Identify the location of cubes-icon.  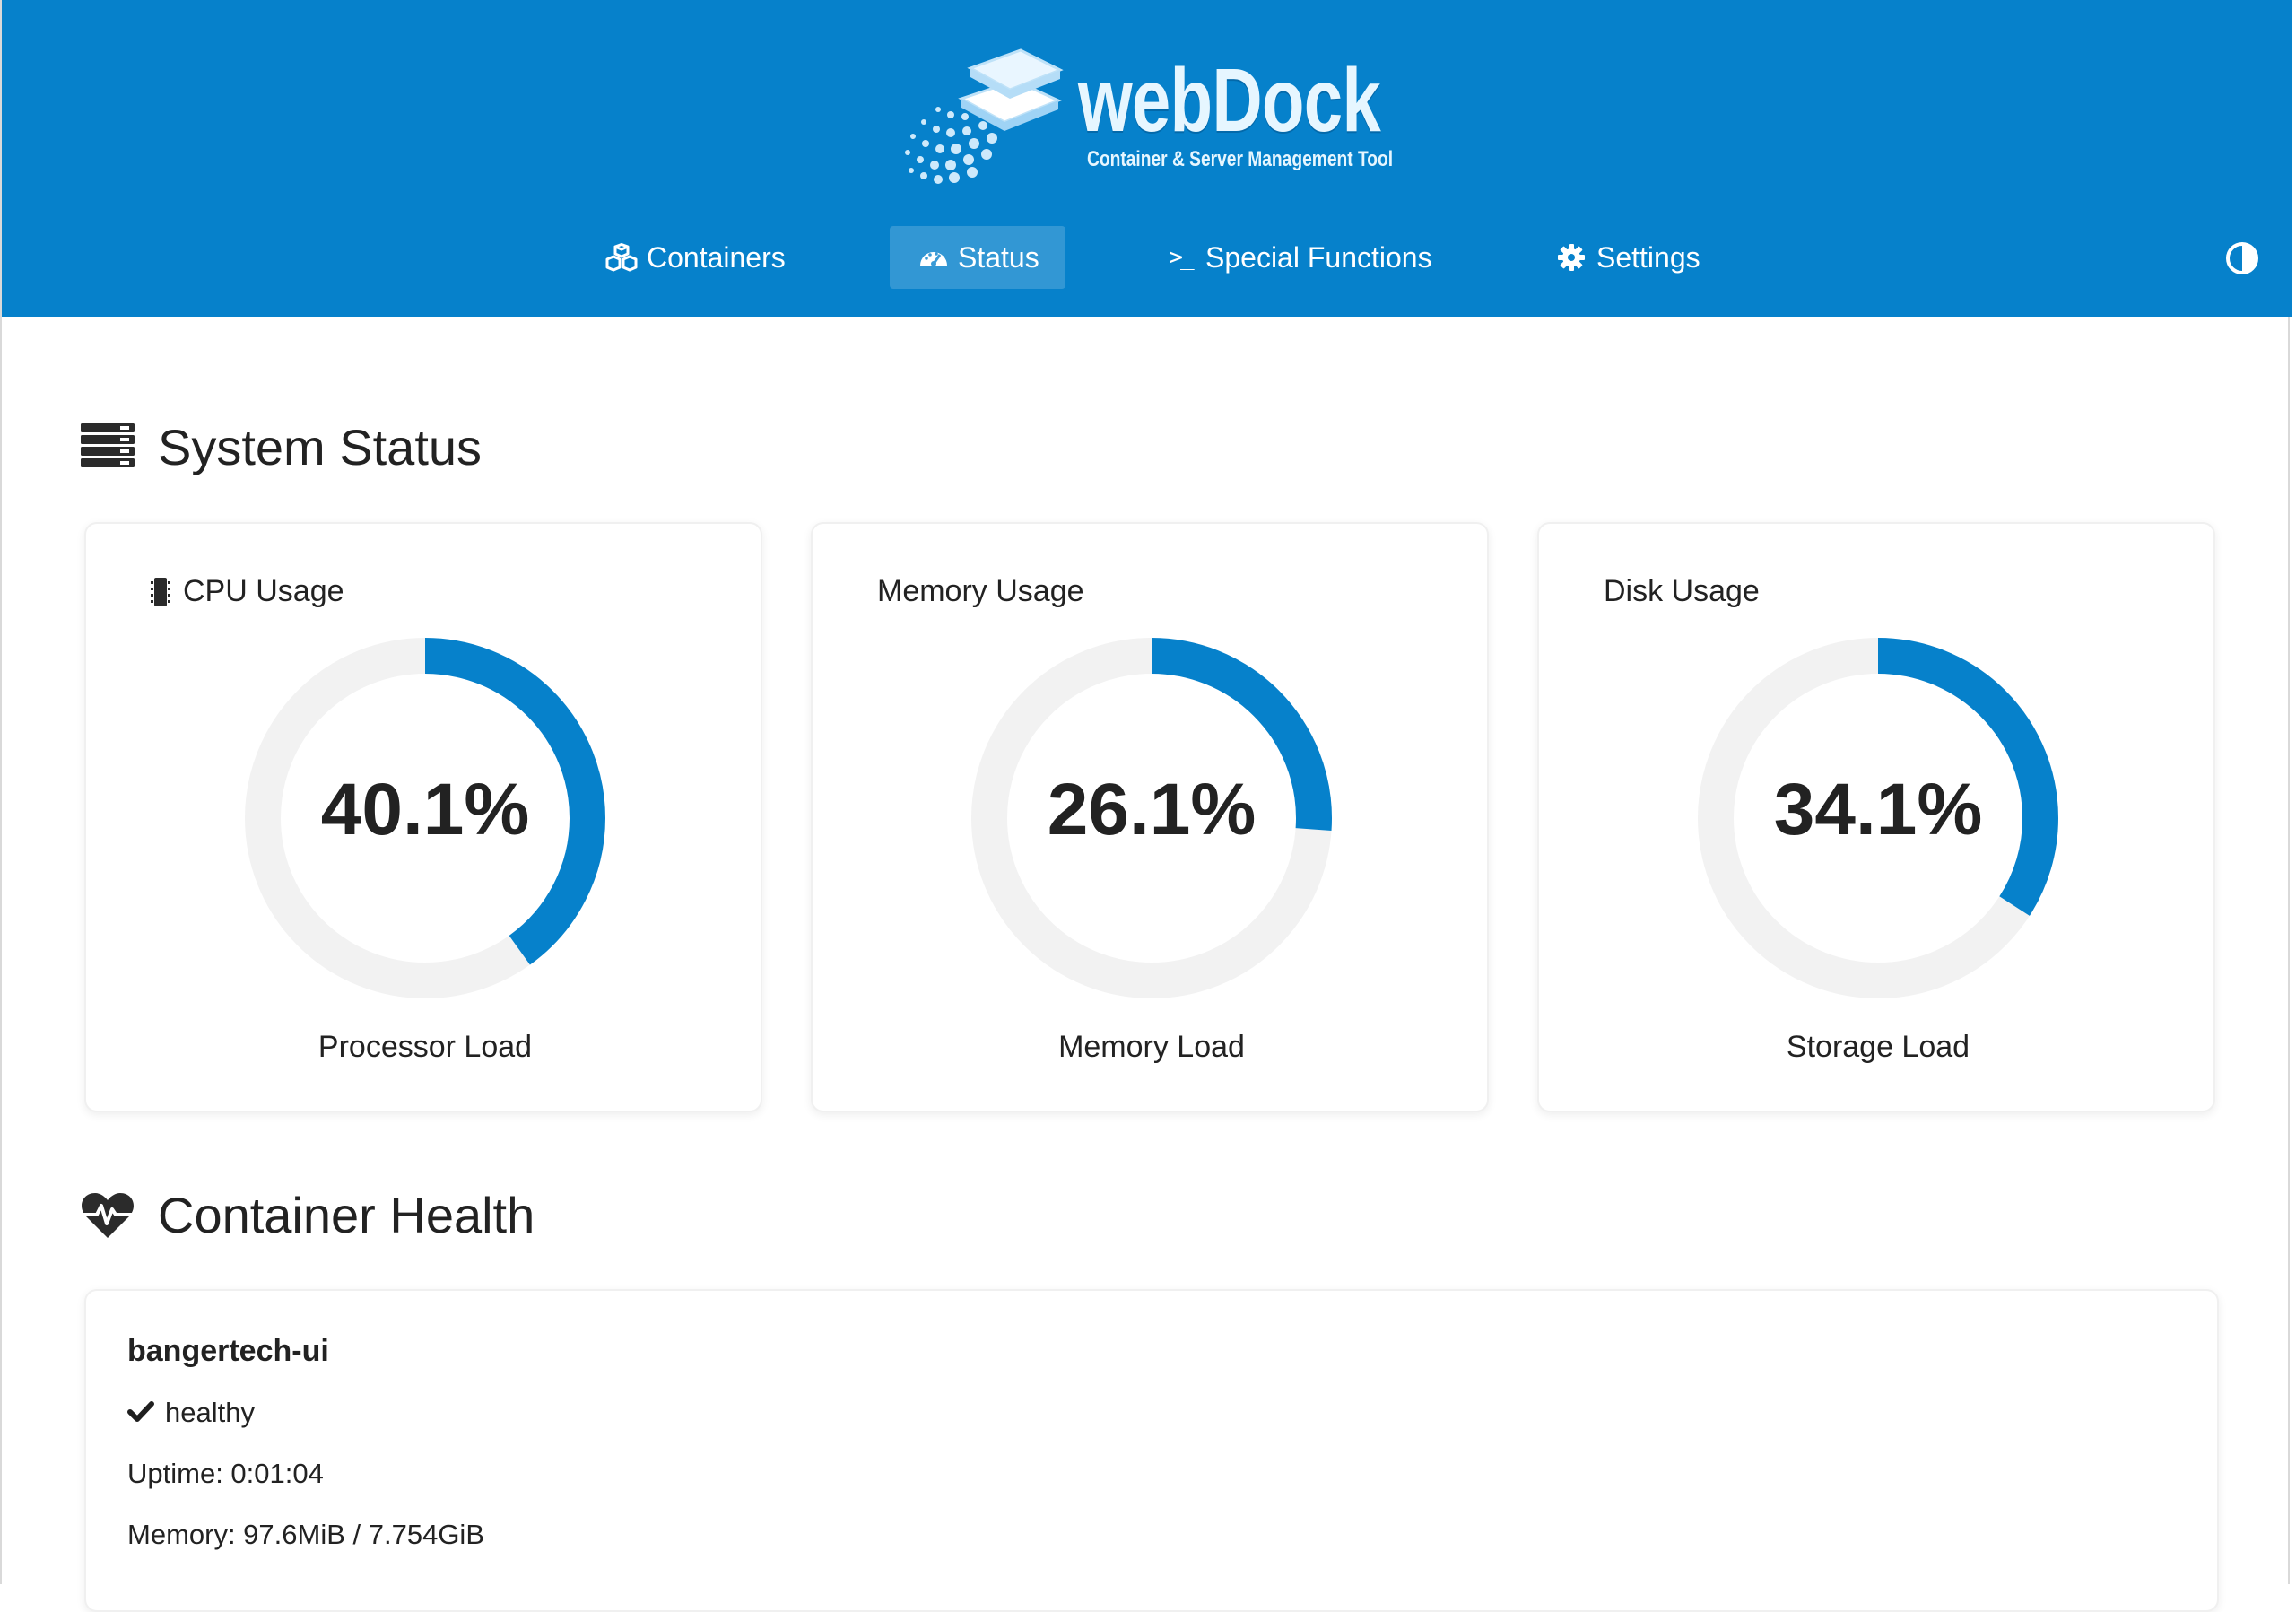
(621, 257).